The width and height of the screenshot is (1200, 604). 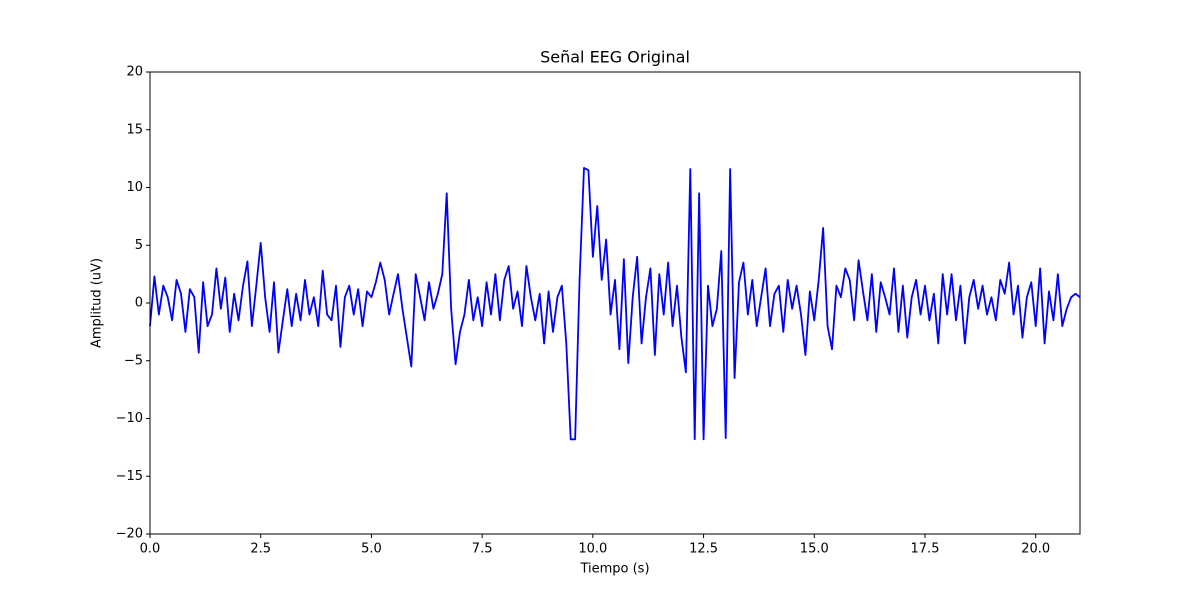 What do you see at coordinates (139, 303) in the screenshot?
I see `y-tick-label: 0` at bounding box center [139, 303].